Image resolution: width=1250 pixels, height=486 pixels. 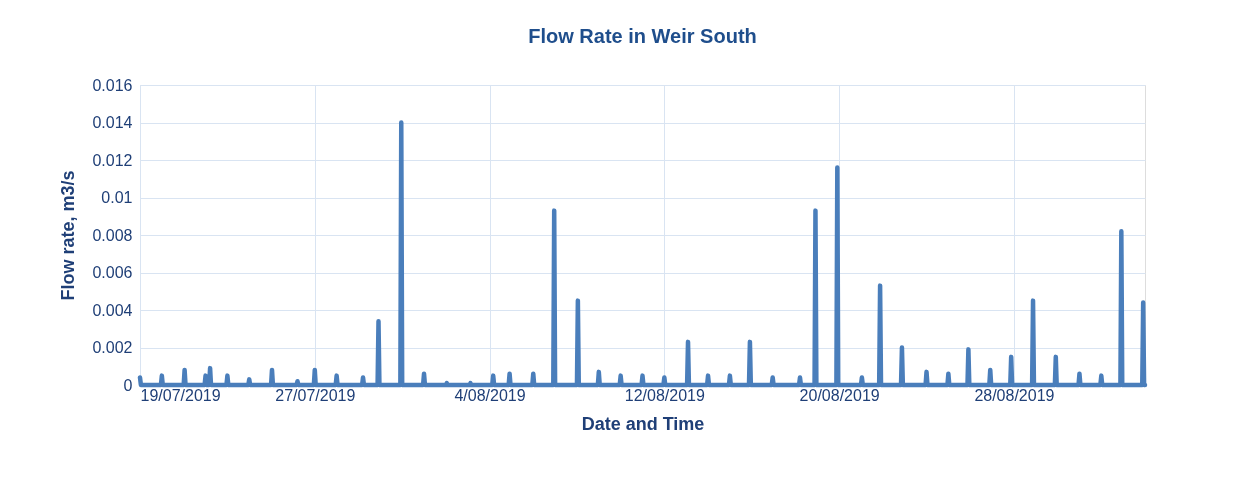 What do you see at coordinates (112, 85) in the screenshot?
I see `y-tick-label: 0.016` at bounding box center [112, 85].